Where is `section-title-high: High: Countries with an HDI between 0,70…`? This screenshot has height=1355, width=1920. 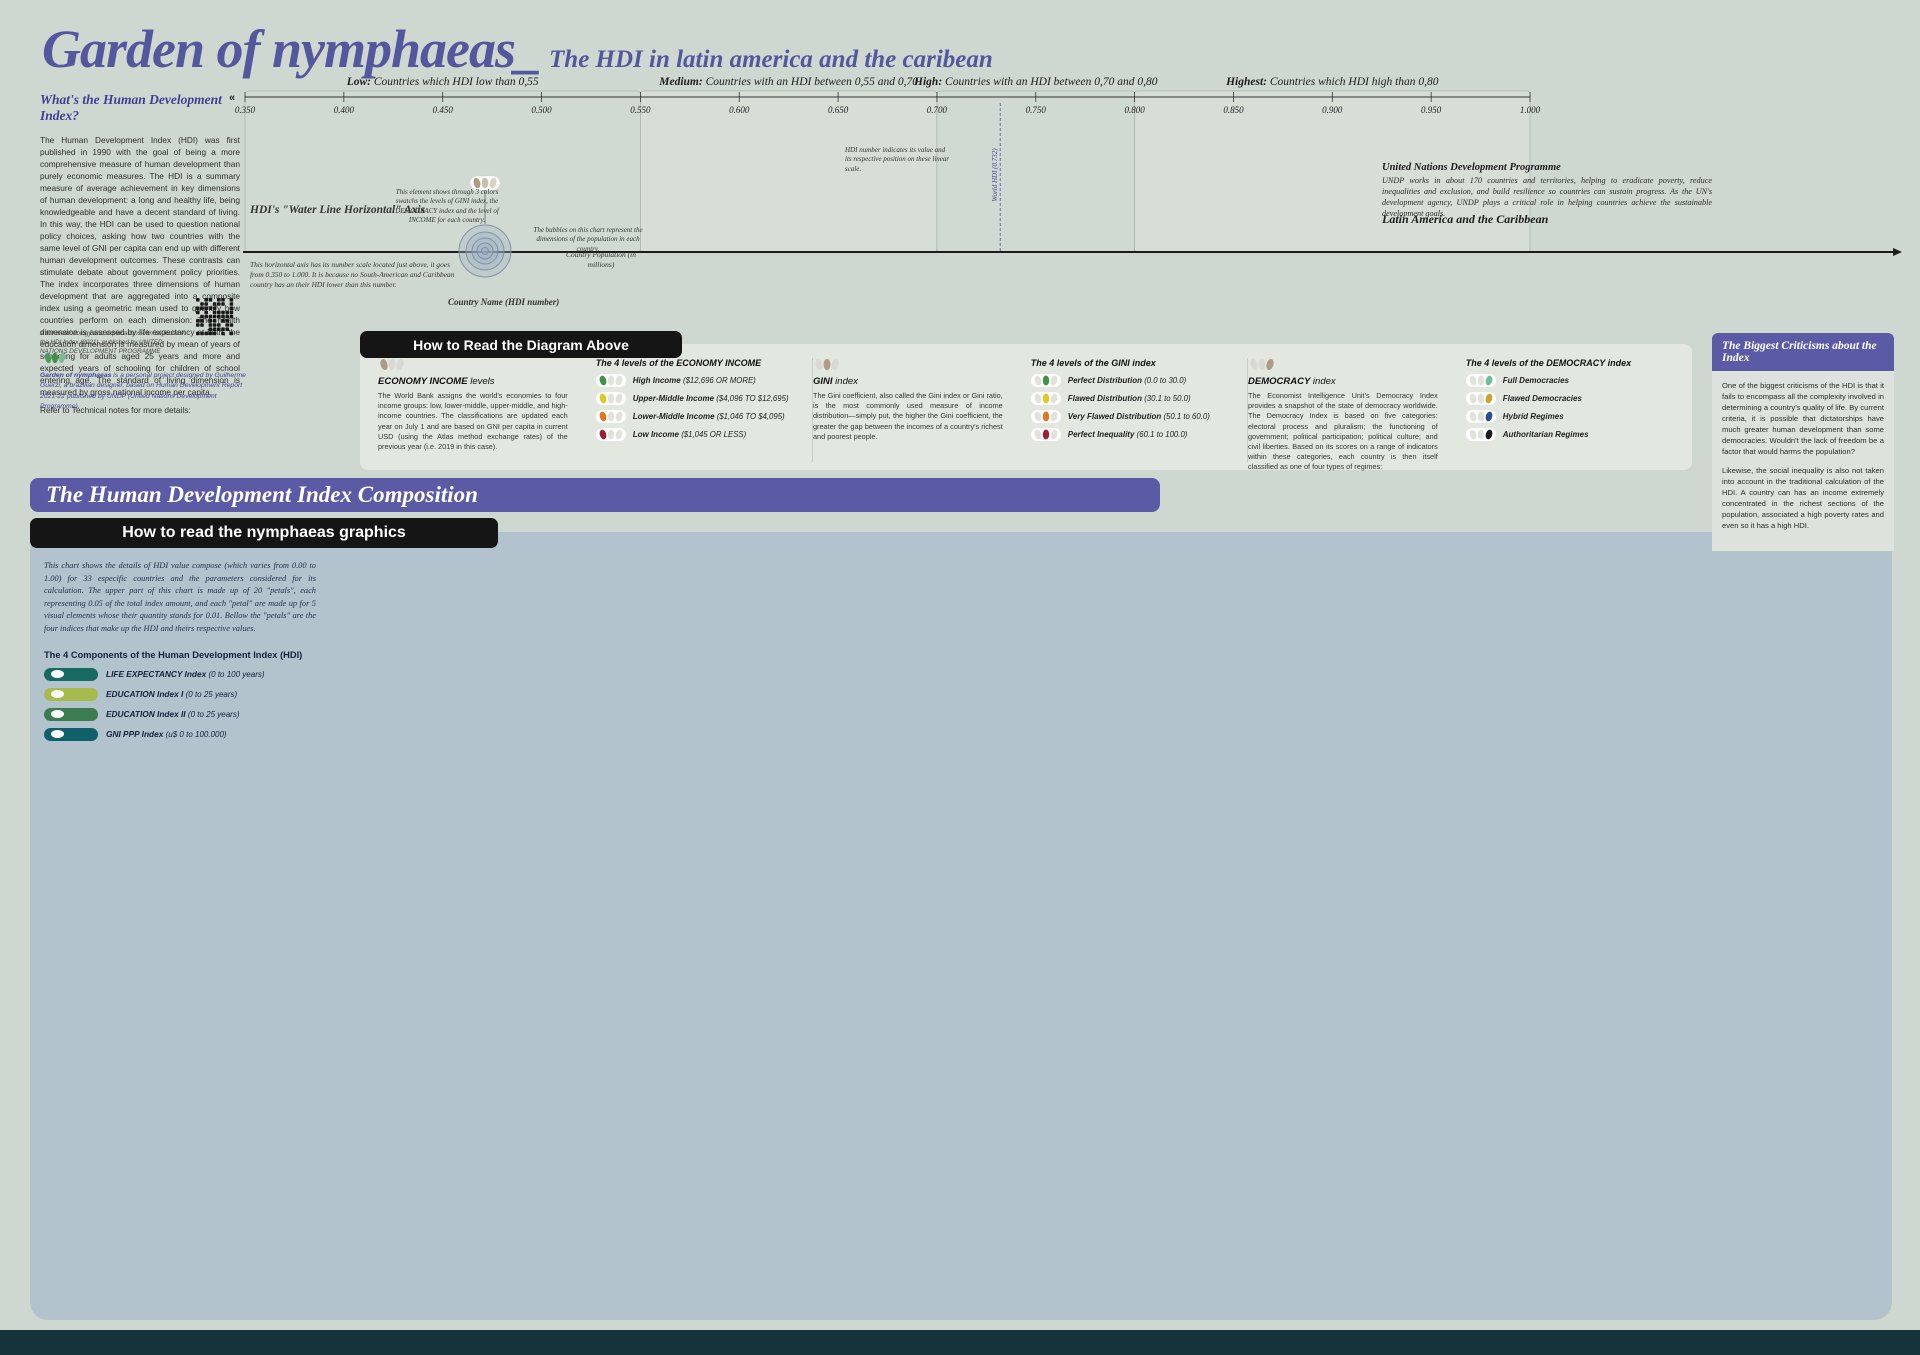
section-title-high: High: Countries with an HDI between 0,70… is located at coordinates (1035, 82).